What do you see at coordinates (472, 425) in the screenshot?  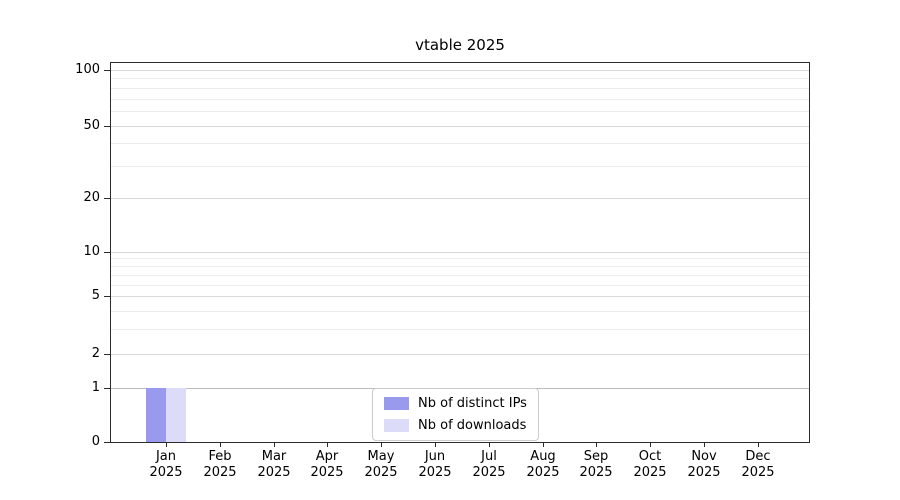 I see `legend-label-downloads: Nb of downloads` at bounding box center [472, 425].